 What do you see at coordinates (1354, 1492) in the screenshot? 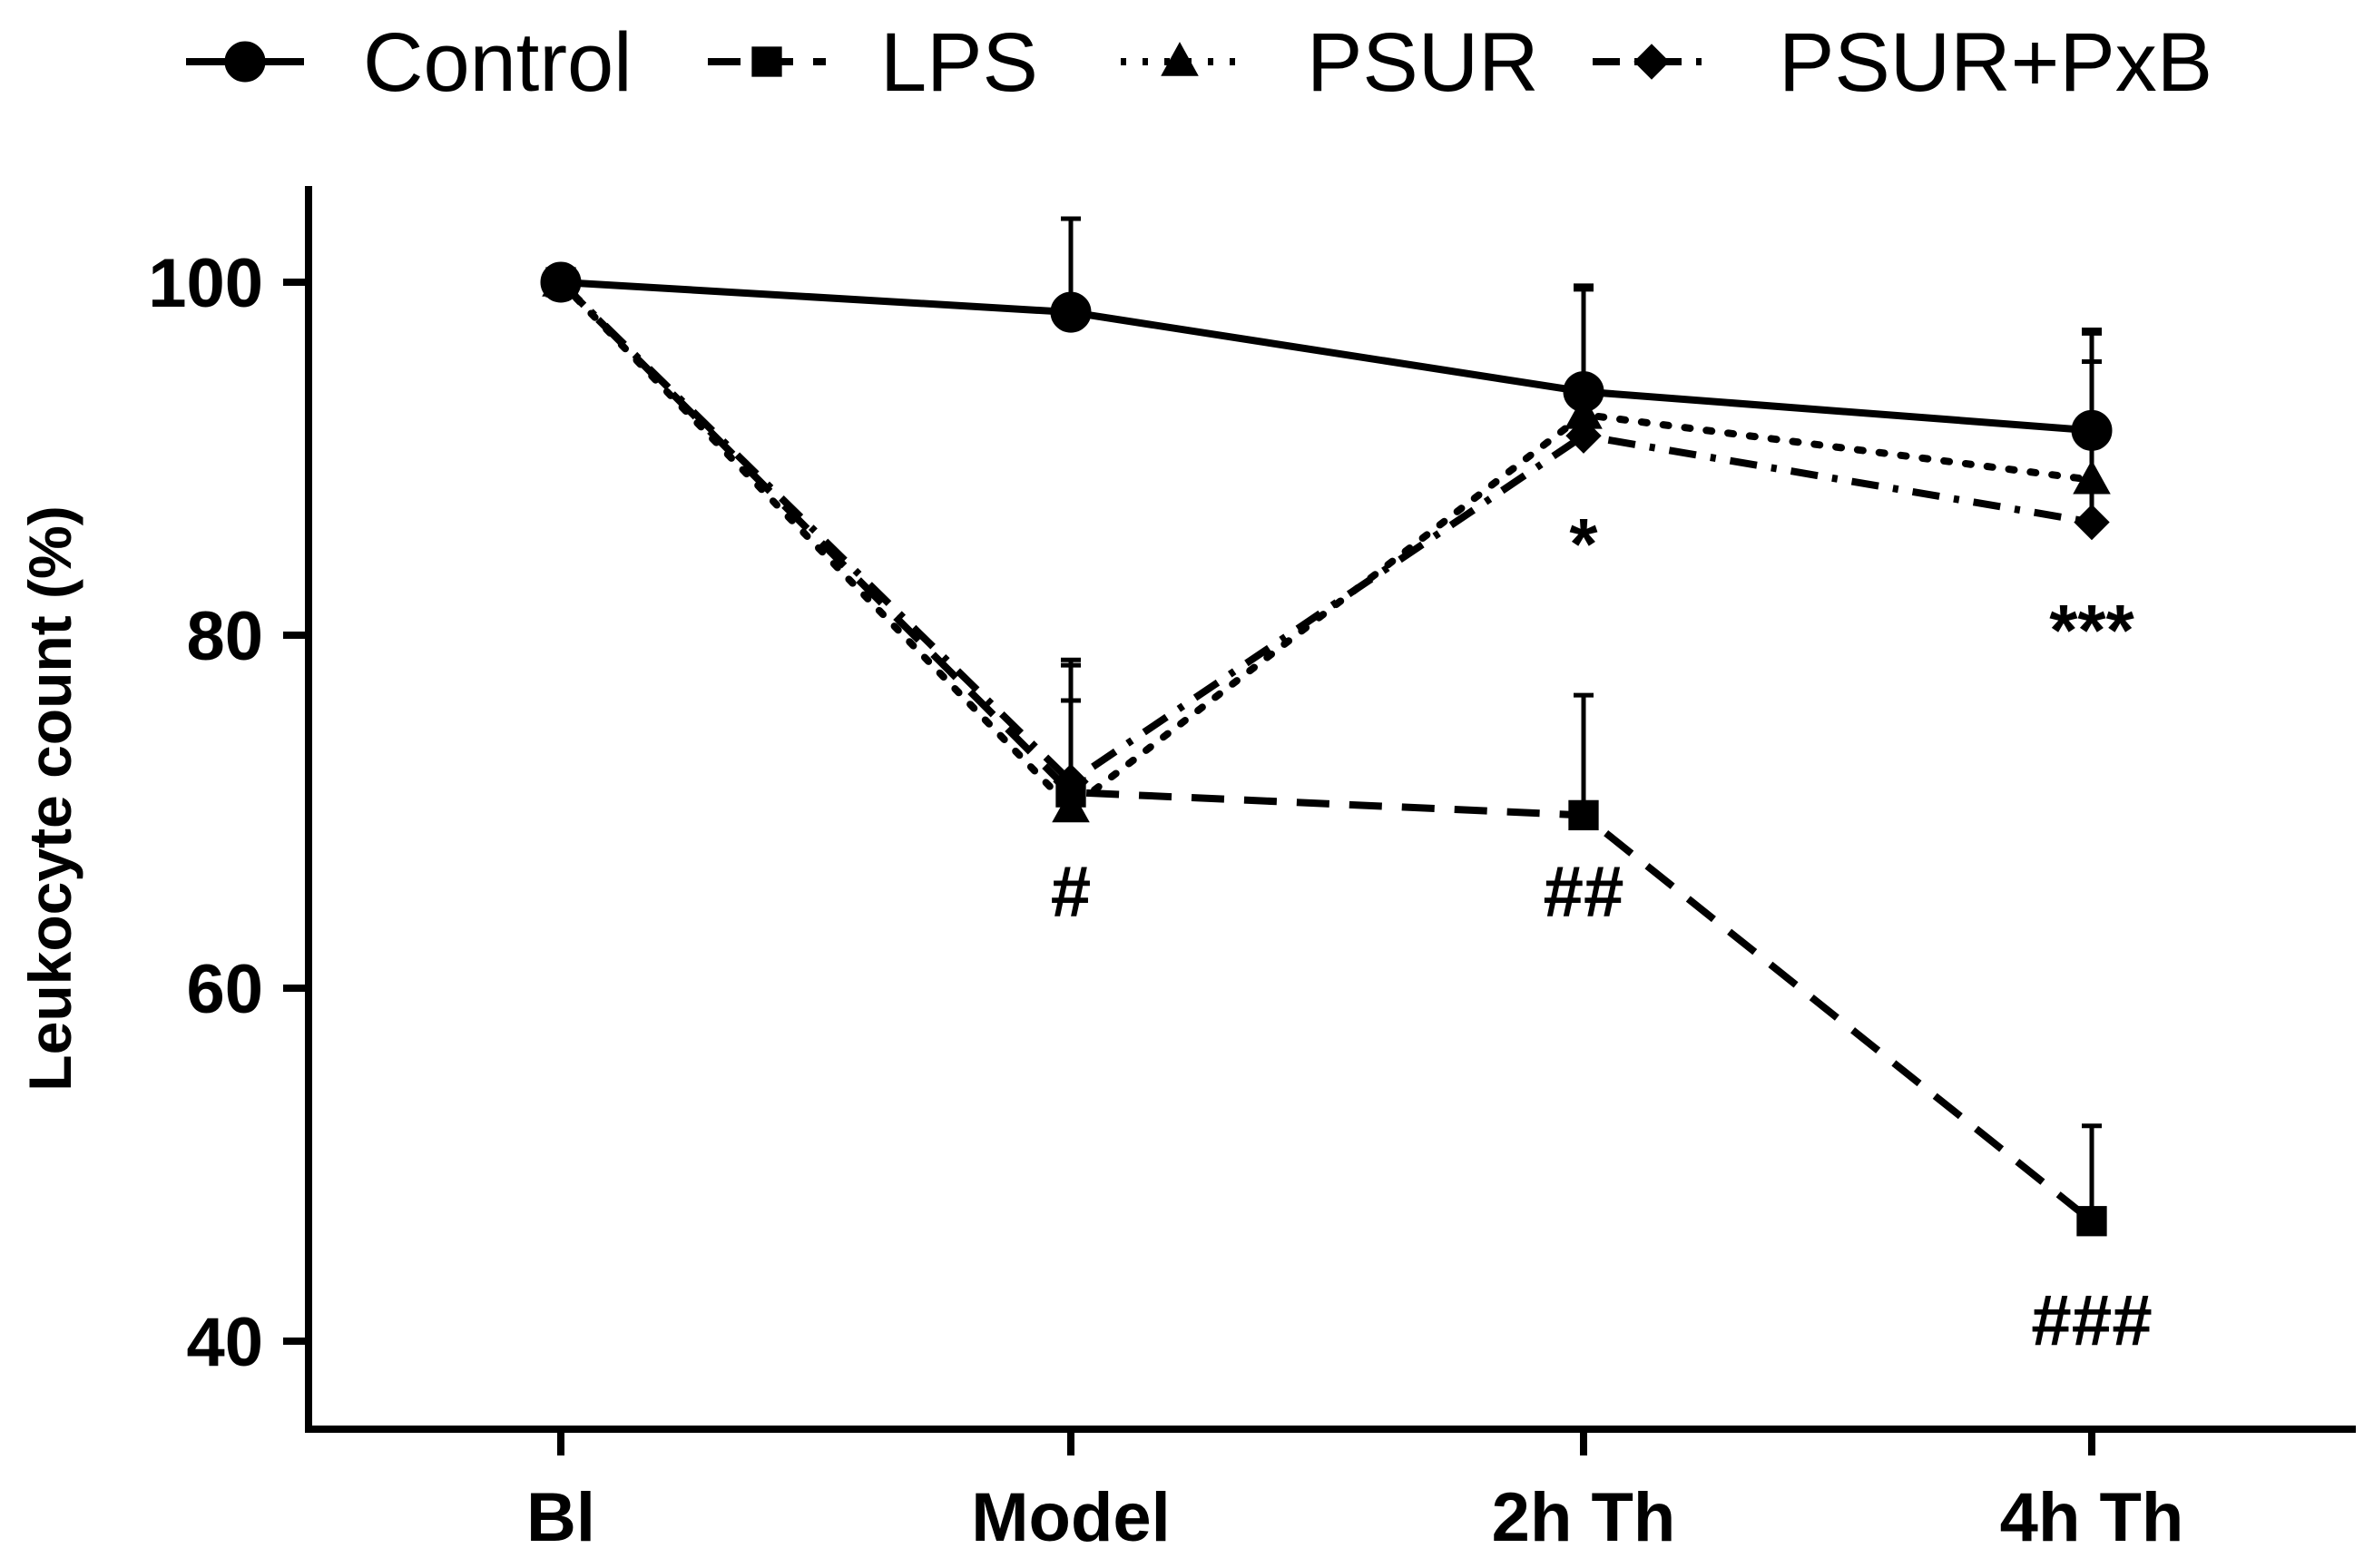
I see `x-ticks: Bl Model 2h Th 4h Th` at bounding box center [1354, 1492].